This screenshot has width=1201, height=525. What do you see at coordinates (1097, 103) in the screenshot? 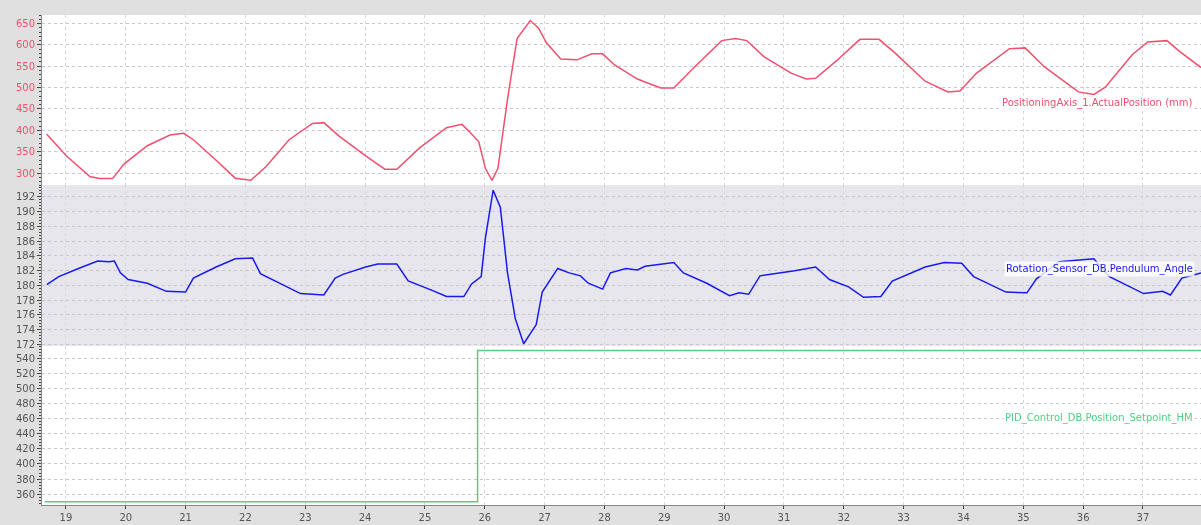
I see `series-label: PositioningAxis_1.ActualPosition (mm)` at bounding box center [1097, 103].